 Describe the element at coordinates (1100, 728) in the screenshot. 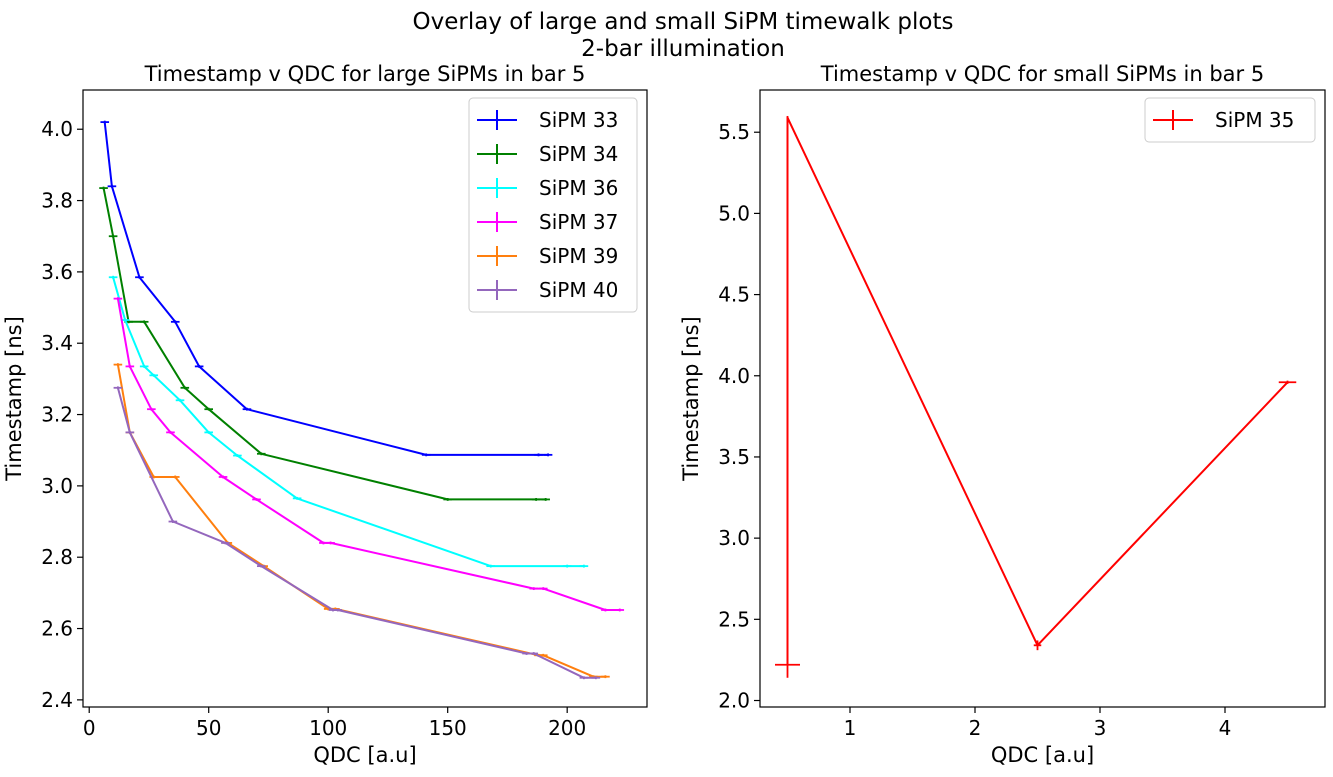

I see `x-tick-label: 3` at that location.